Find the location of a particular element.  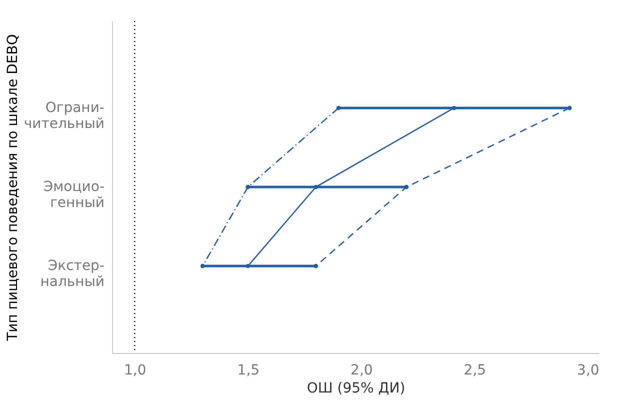

x-tick-label: 1,0 is located at coordinates (135, 370).